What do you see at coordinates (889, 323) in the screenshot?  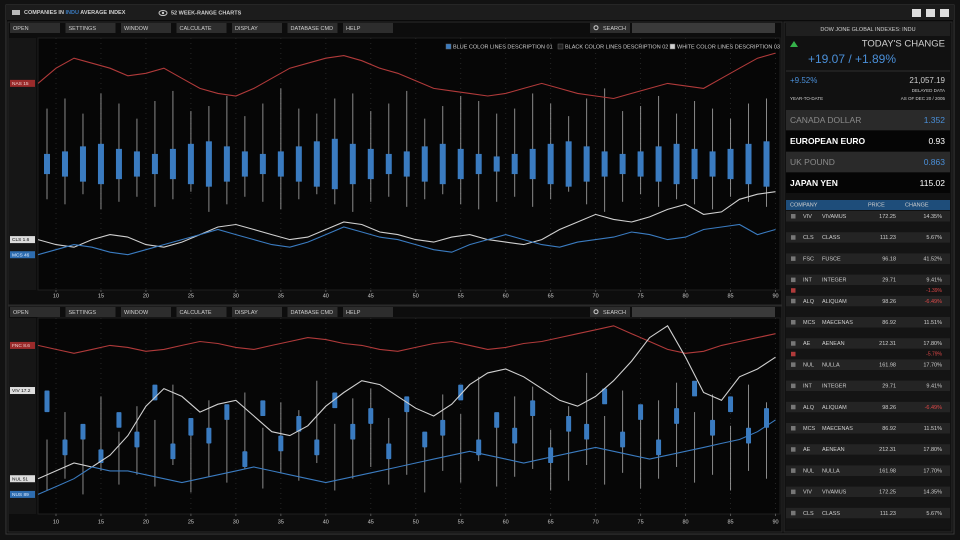 I see `row-price: 86.92` at bounding box center [889, 323].